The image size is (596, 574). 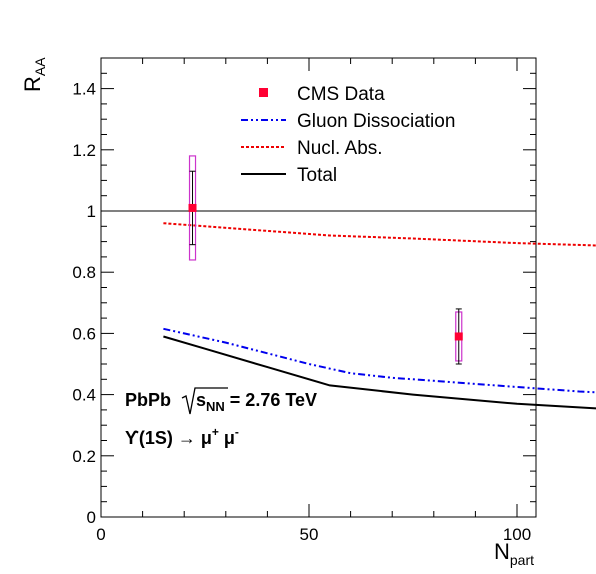 What do you see at coordinates (91, 211) in the screenshot?
I see `y-tick-label: 1` at bounding box center [91, 211].